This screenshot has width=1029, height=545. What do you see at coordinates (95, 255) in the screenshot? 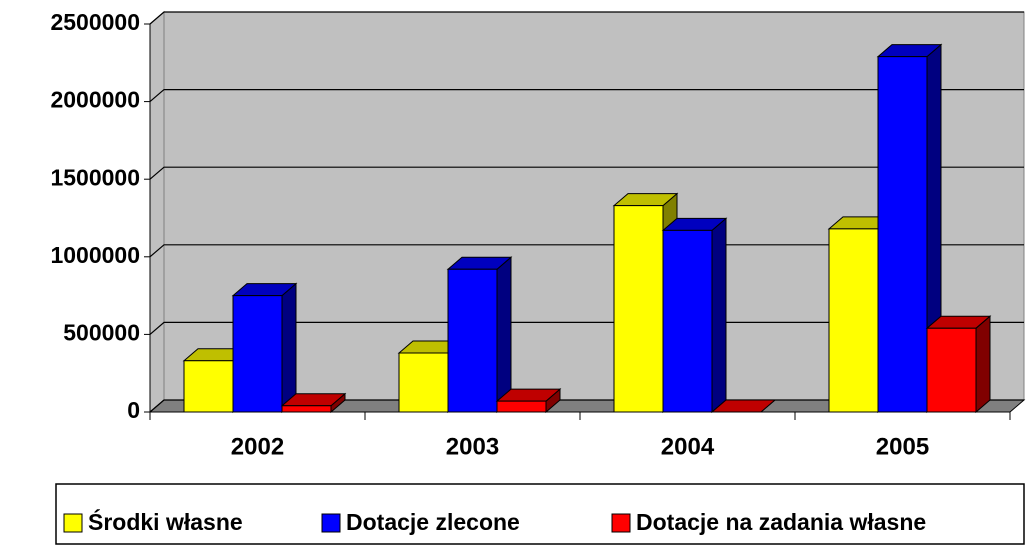
I see `y-tick-label: 1000000` at bounding box center [95, 255].